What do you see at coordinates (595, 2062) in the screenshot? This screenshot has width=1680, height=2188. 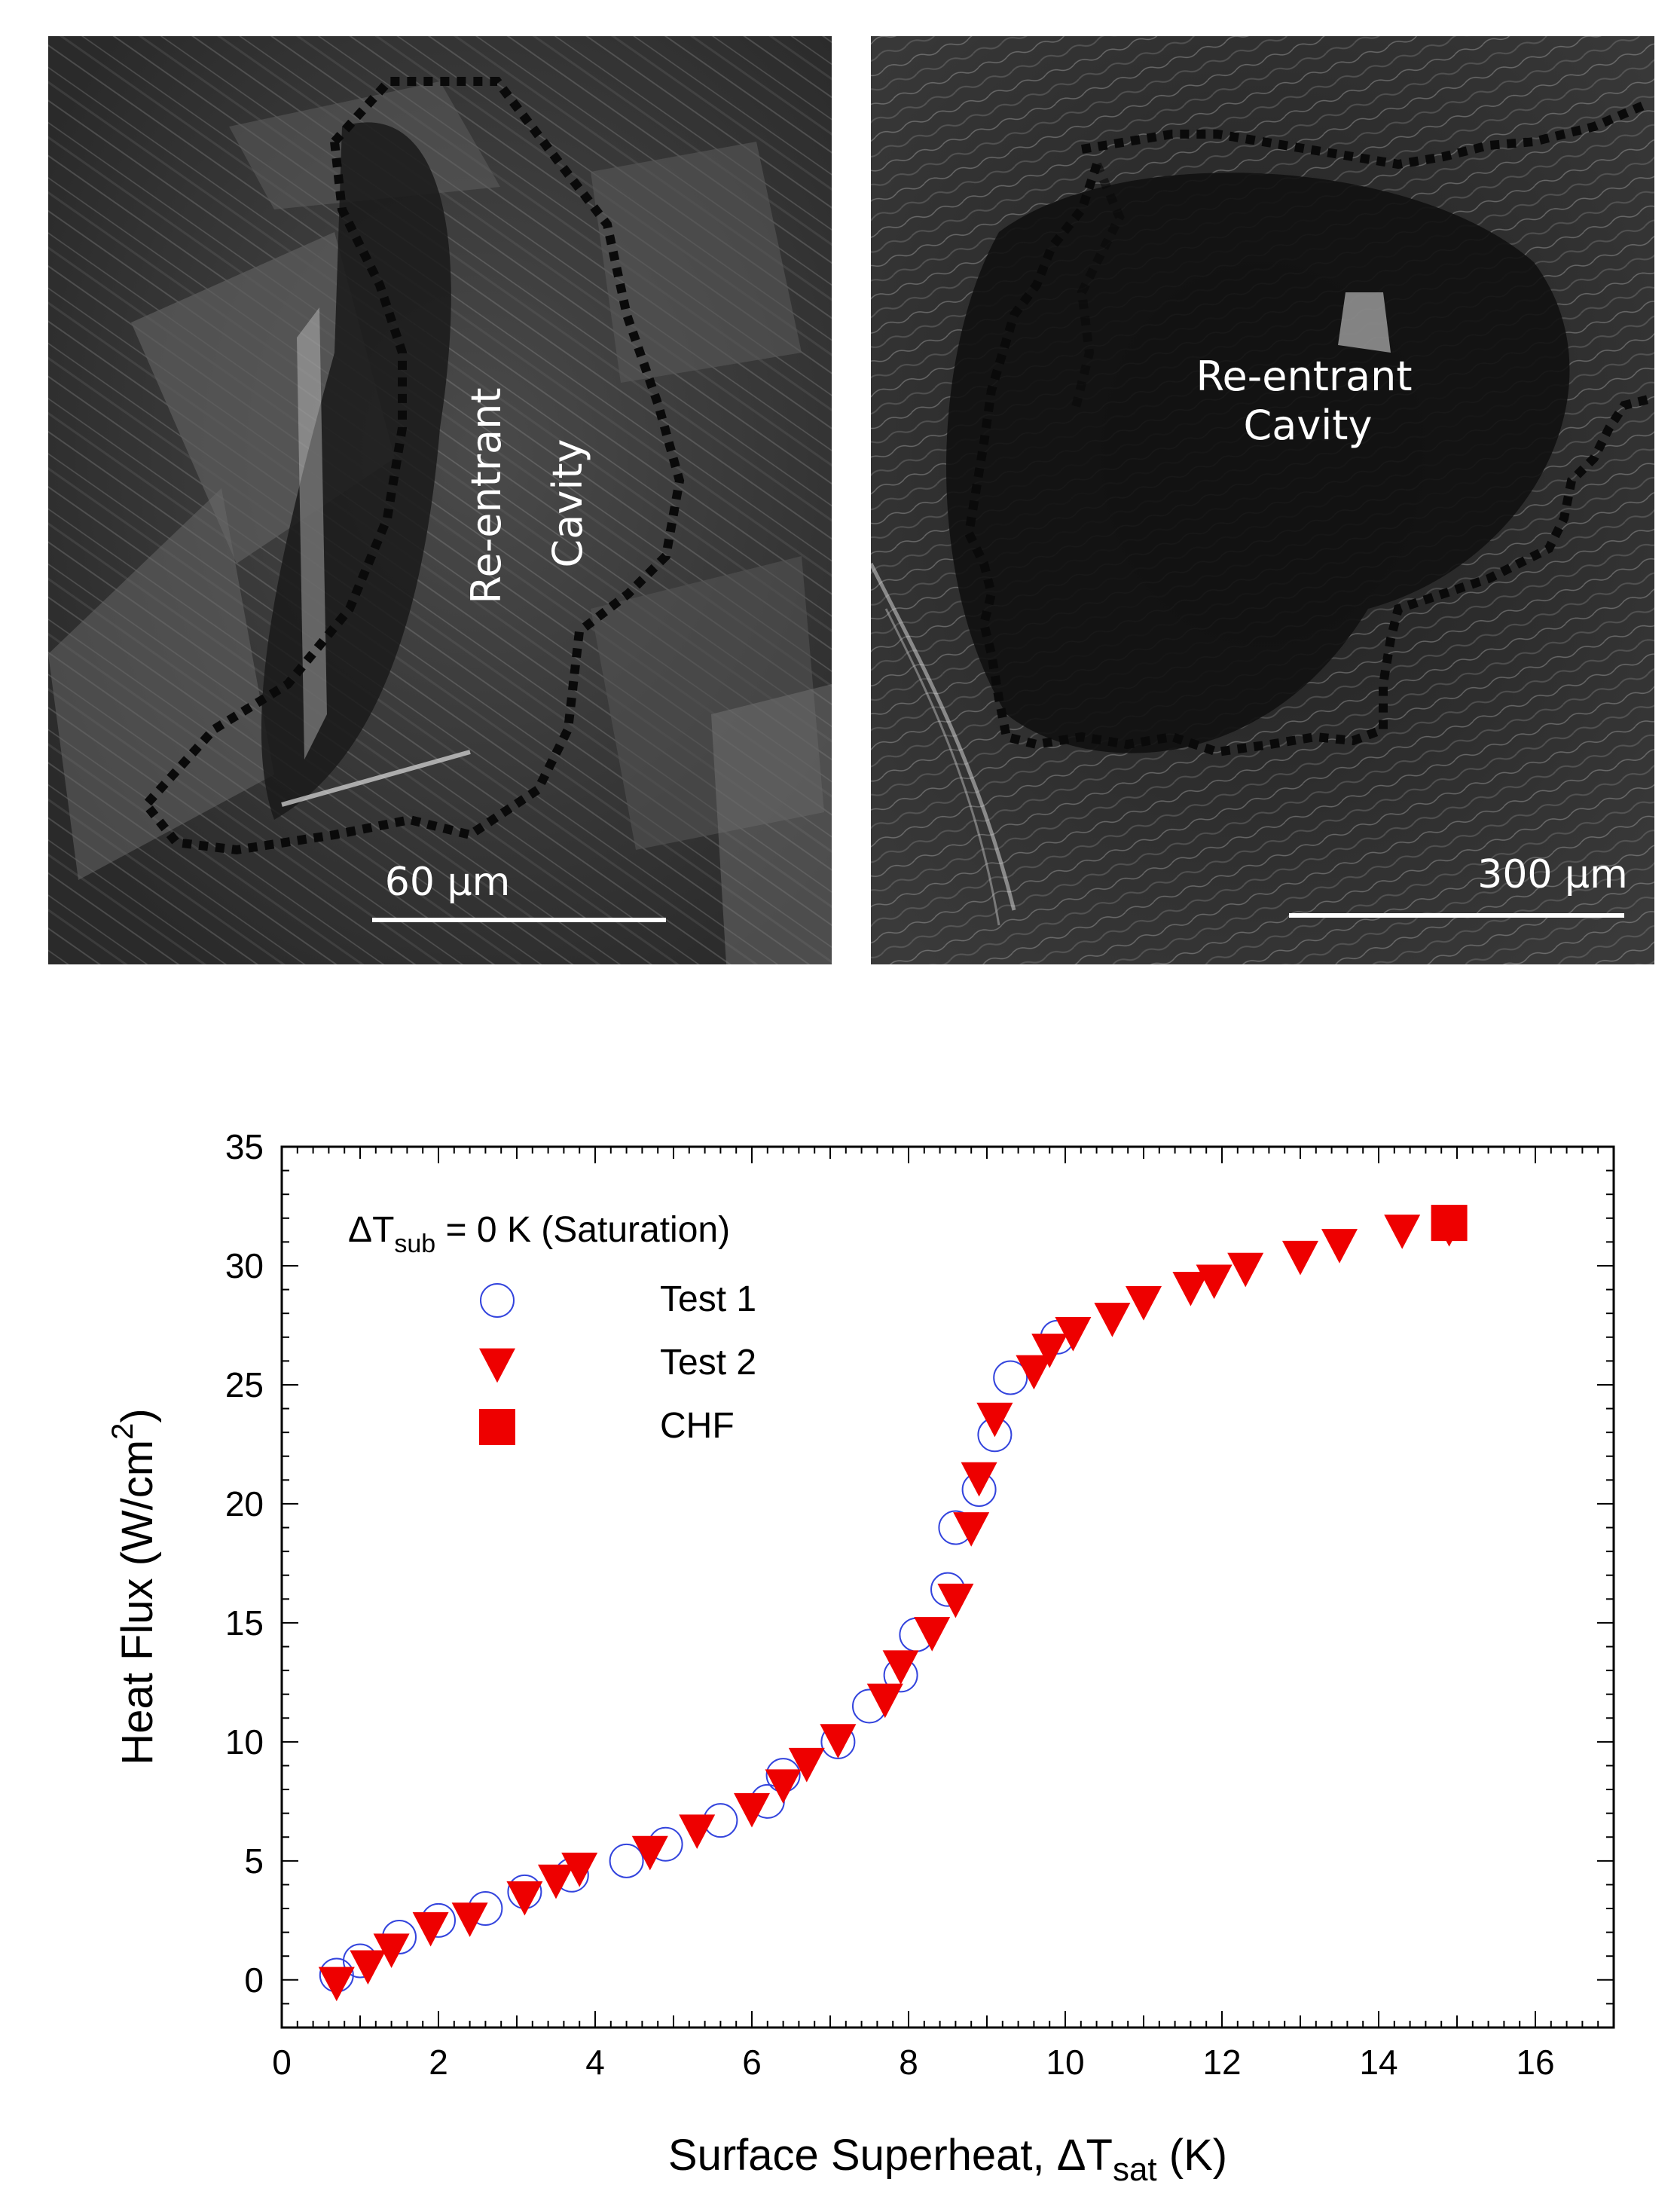 I see `x-tick-label: 4` at bounding box center [595, 2062].